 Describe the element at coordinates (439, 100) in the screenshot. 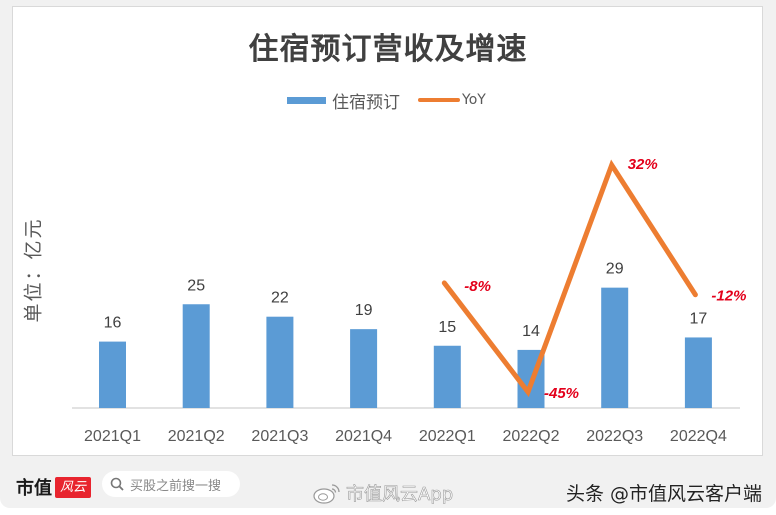

I see `legend-line-swatch` at that location.